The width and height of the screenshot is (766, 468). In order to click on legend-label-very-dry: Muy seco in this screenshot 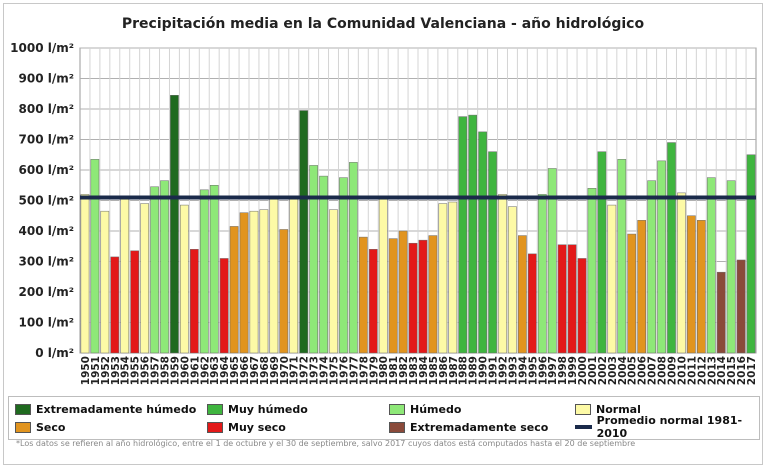, I will do `click(257, 427)`.